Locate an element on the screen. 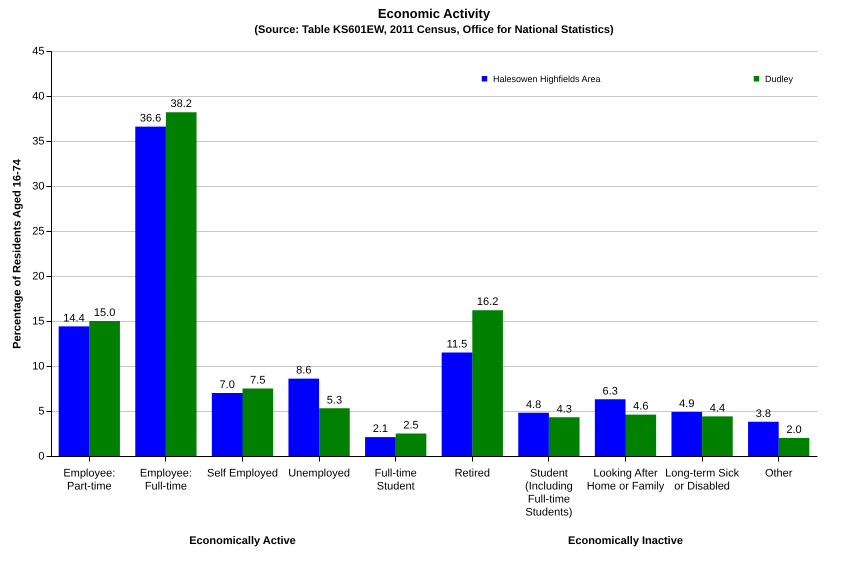 The image size is (859, 571). data-label: 16.2 is located at coordinates (487, 302).